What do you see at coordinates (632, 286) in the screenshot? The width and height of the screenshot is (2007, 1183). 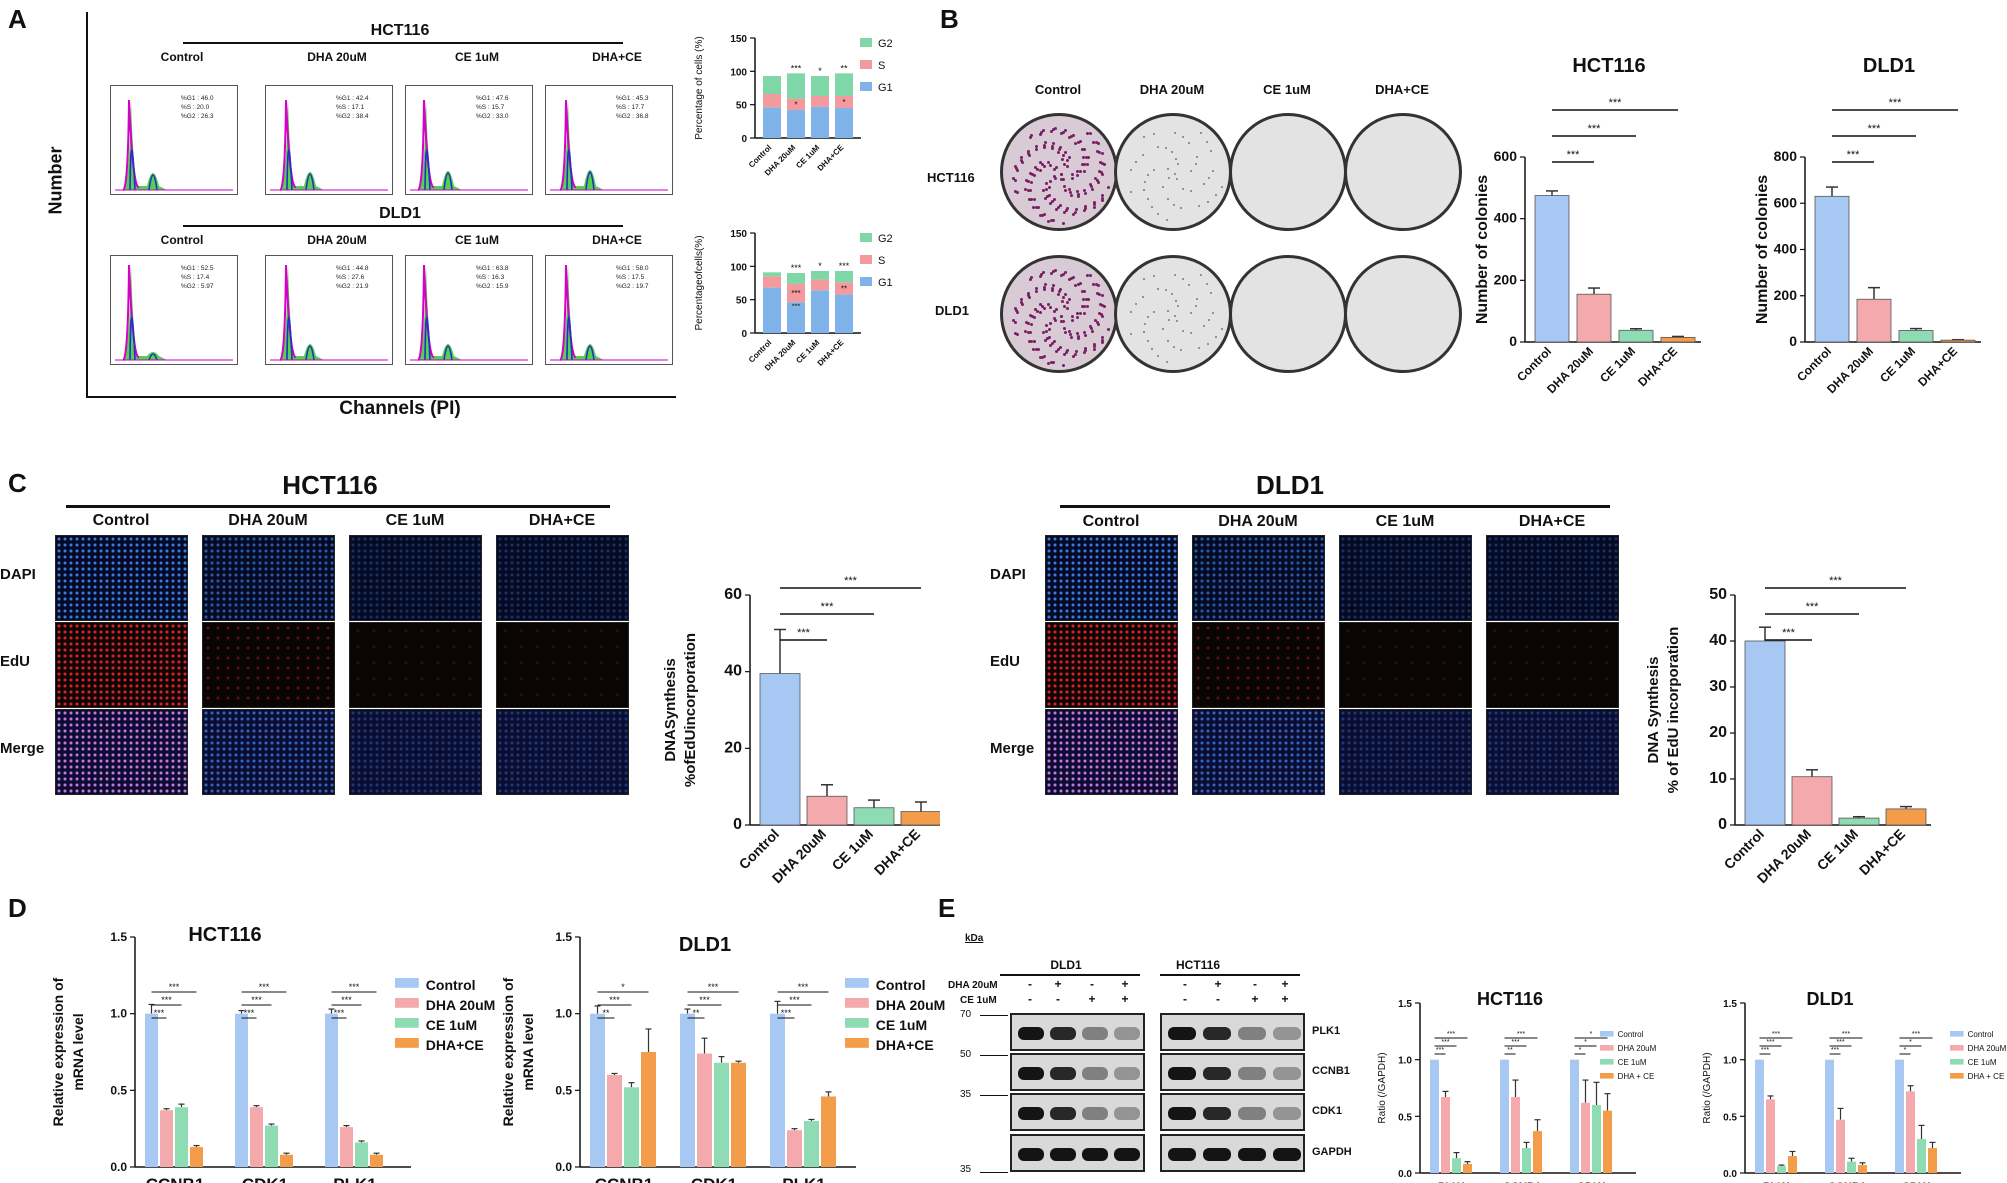 I see `histogram-stat: %G2 : 19.7` at bounding box center [632, 286].